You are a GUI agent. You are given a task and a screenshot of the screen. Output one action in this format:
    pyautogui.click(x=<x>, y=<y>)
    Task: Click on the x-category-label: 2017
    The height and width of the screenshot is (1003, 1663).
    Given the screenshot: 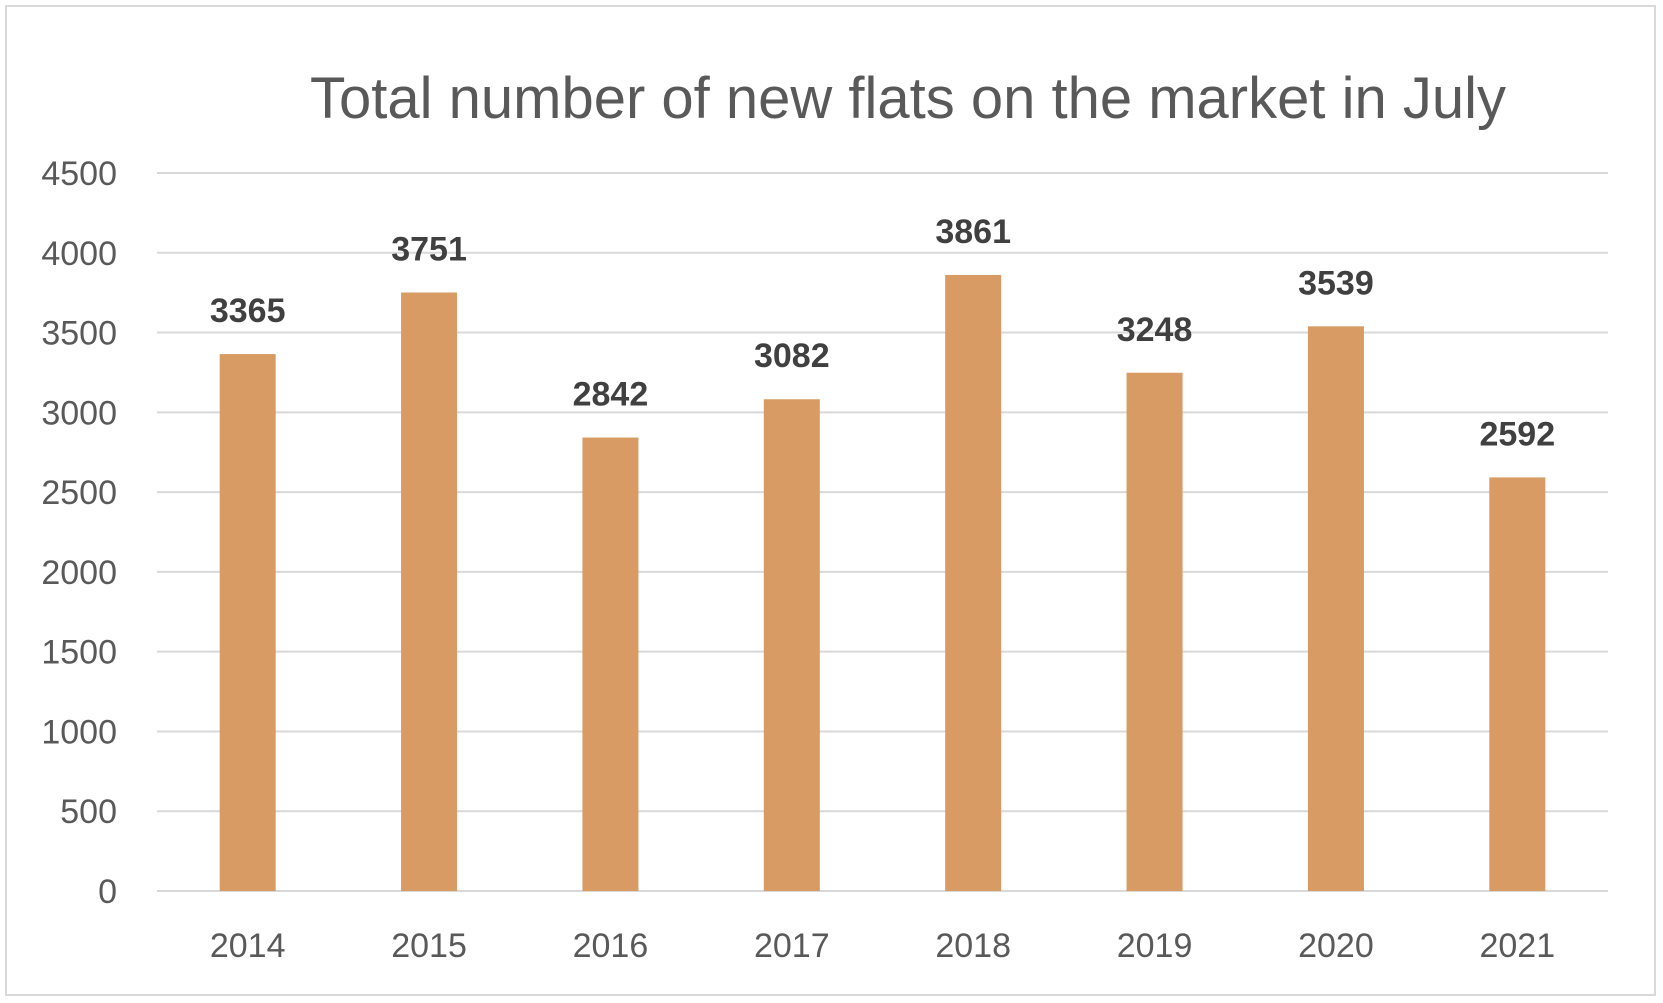 What is the action you would take?
    pyautogui.click(x=792, y=946)
    